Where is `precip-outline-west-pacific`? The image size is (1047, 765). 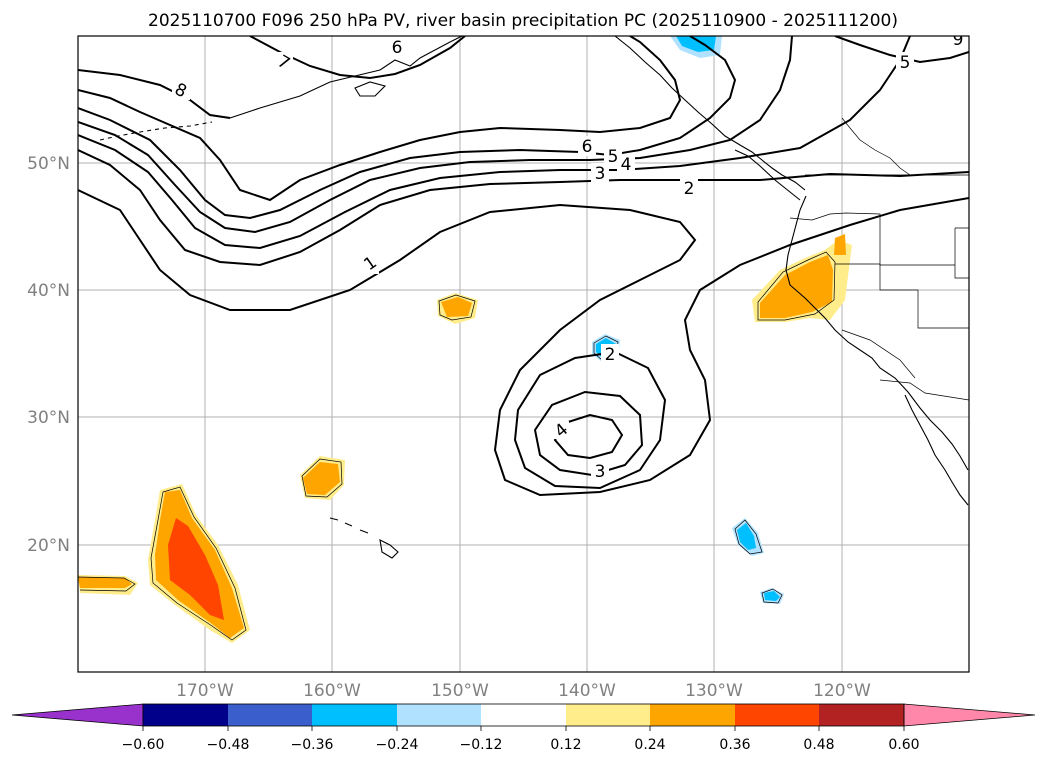
precip-outline-west-pacific is located at coordinates (198, 563).